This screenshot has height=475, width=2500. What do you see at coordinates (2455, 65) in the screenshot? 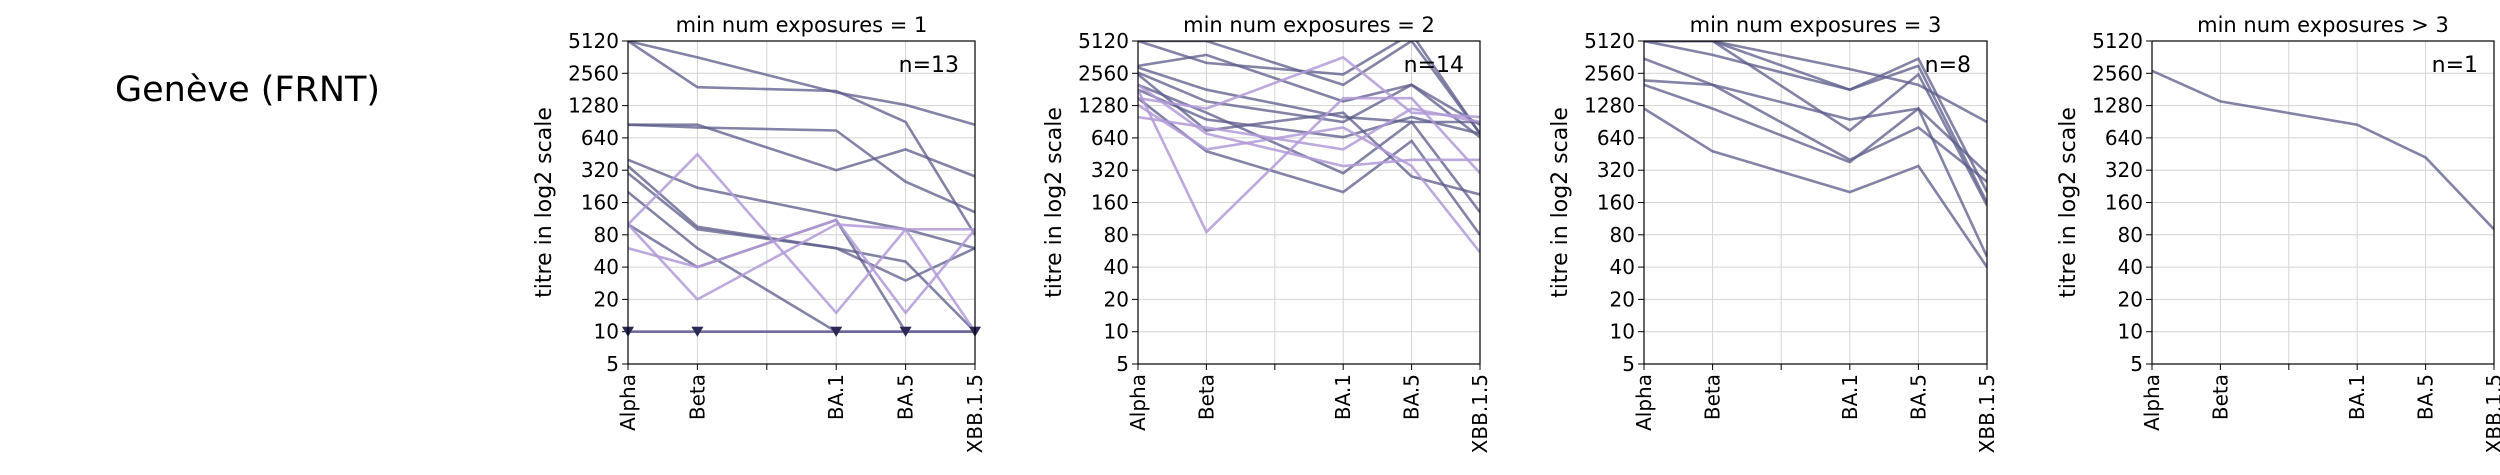
I see `sample-count-annotation: n=1` at bounding box center [2455, 65].